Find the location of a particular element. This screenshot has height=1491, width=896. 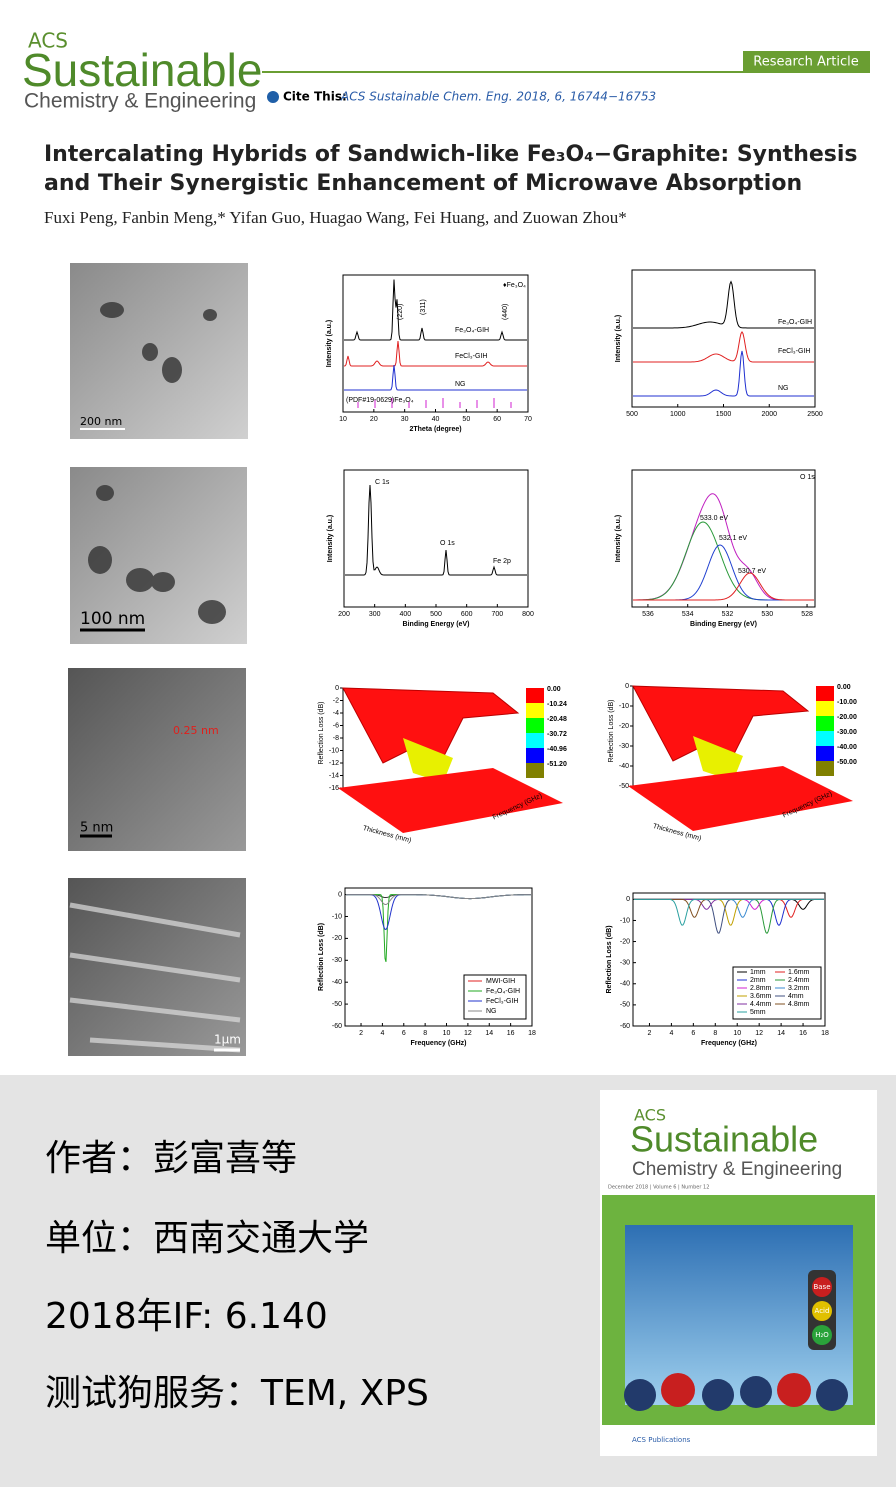

legend-label: 4.4mm is located at coordinates (761, 1004).